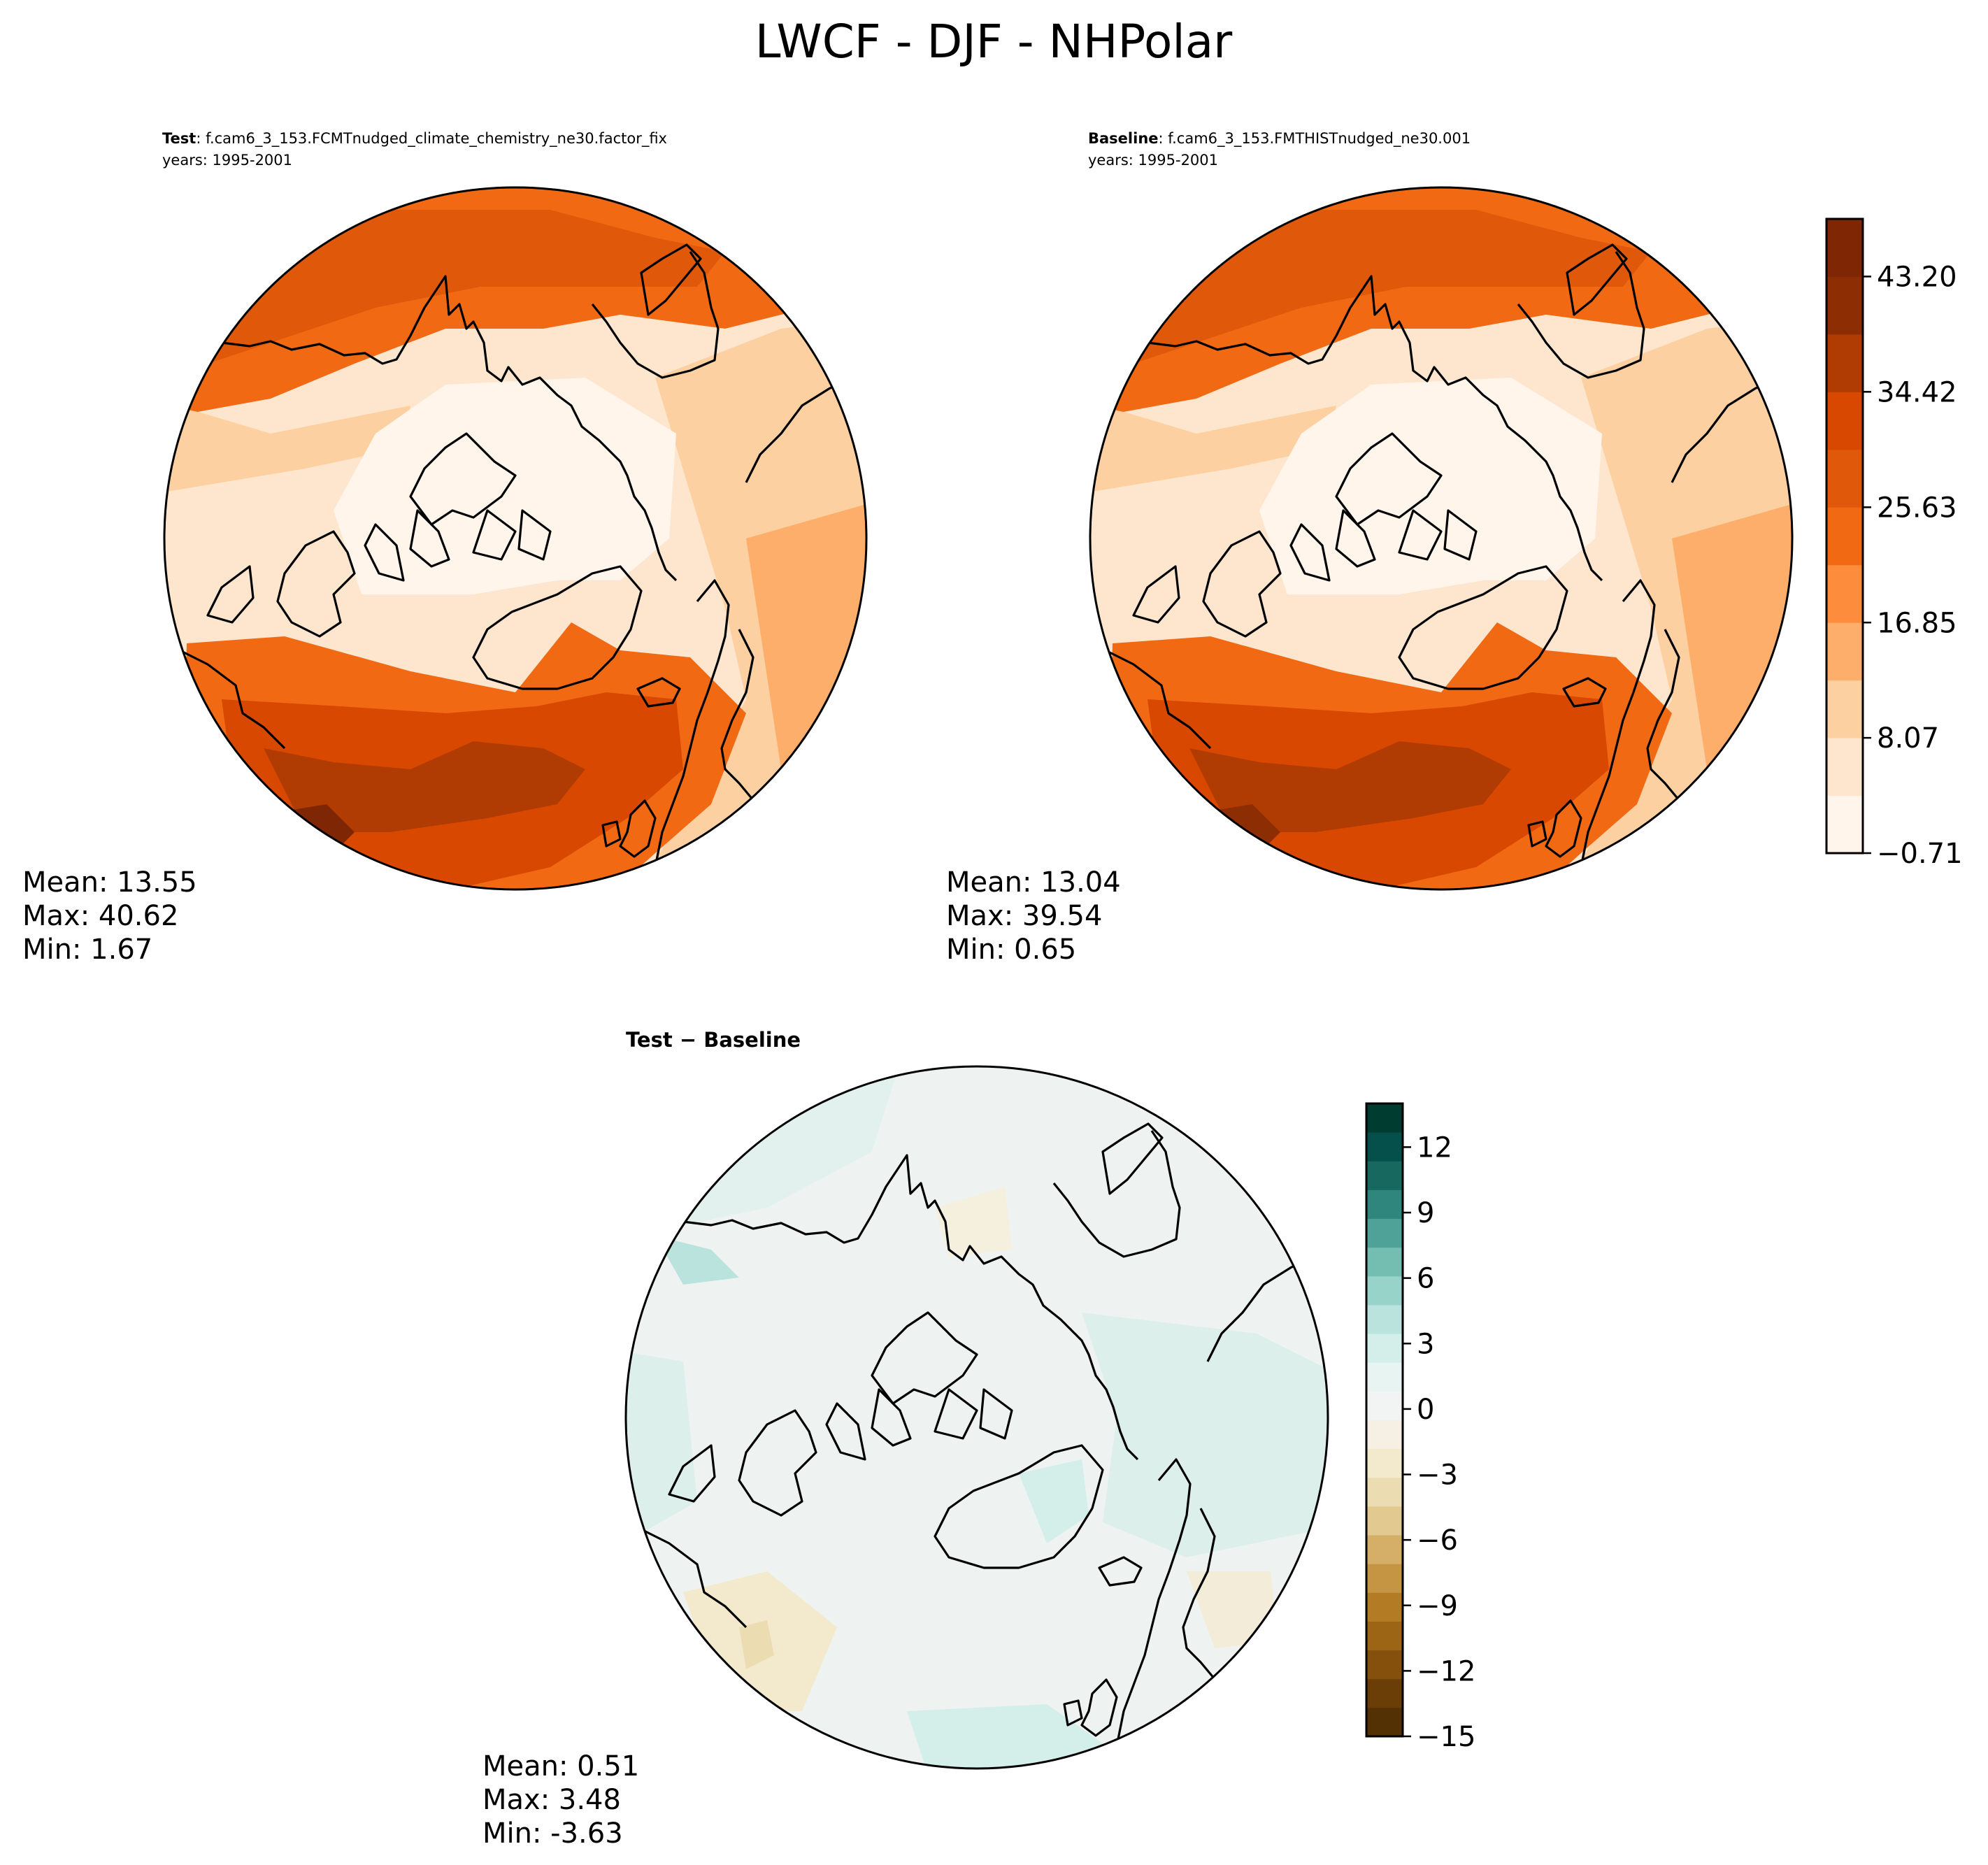 Image resolution: width=1988 pixels, height=1865 pixels. What do you see at coordinates (662, 1452) in the screenshot?
I see `diff-field-west` at bounding box center [662, 1452].